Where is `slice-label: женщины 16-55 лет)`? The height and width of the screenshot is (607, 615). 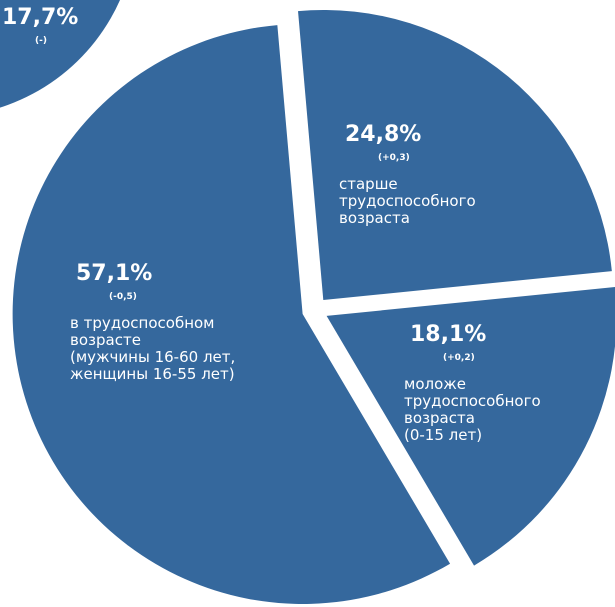
slice-label: женщины 16-55 лет) is located at coordinates (152, 374).